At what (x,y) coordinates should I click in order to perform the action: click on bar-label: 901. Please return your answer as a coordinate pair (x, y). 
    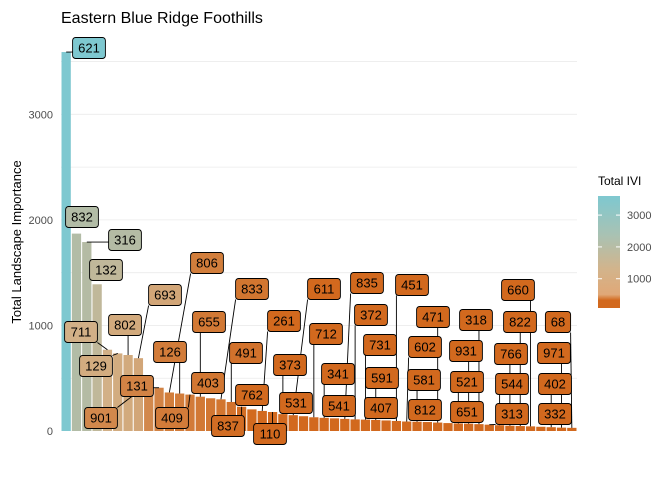
    Looking at the image, I should click on (101, 418).